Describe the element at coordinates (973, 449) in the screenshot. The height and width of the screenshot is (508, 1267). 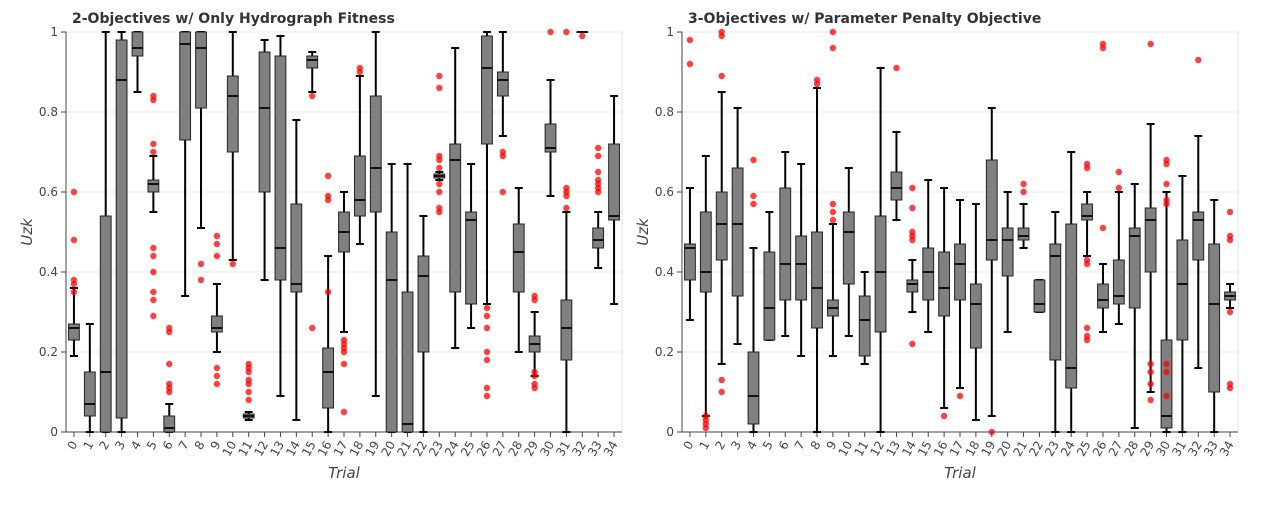
I see `x-tick-label: 18` at that location.